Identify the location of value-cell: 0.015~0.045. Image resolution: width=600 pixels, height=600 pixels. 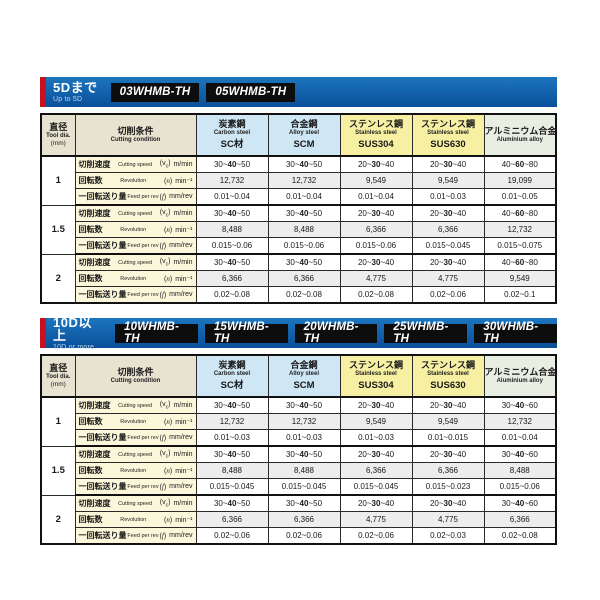
(232, 487).